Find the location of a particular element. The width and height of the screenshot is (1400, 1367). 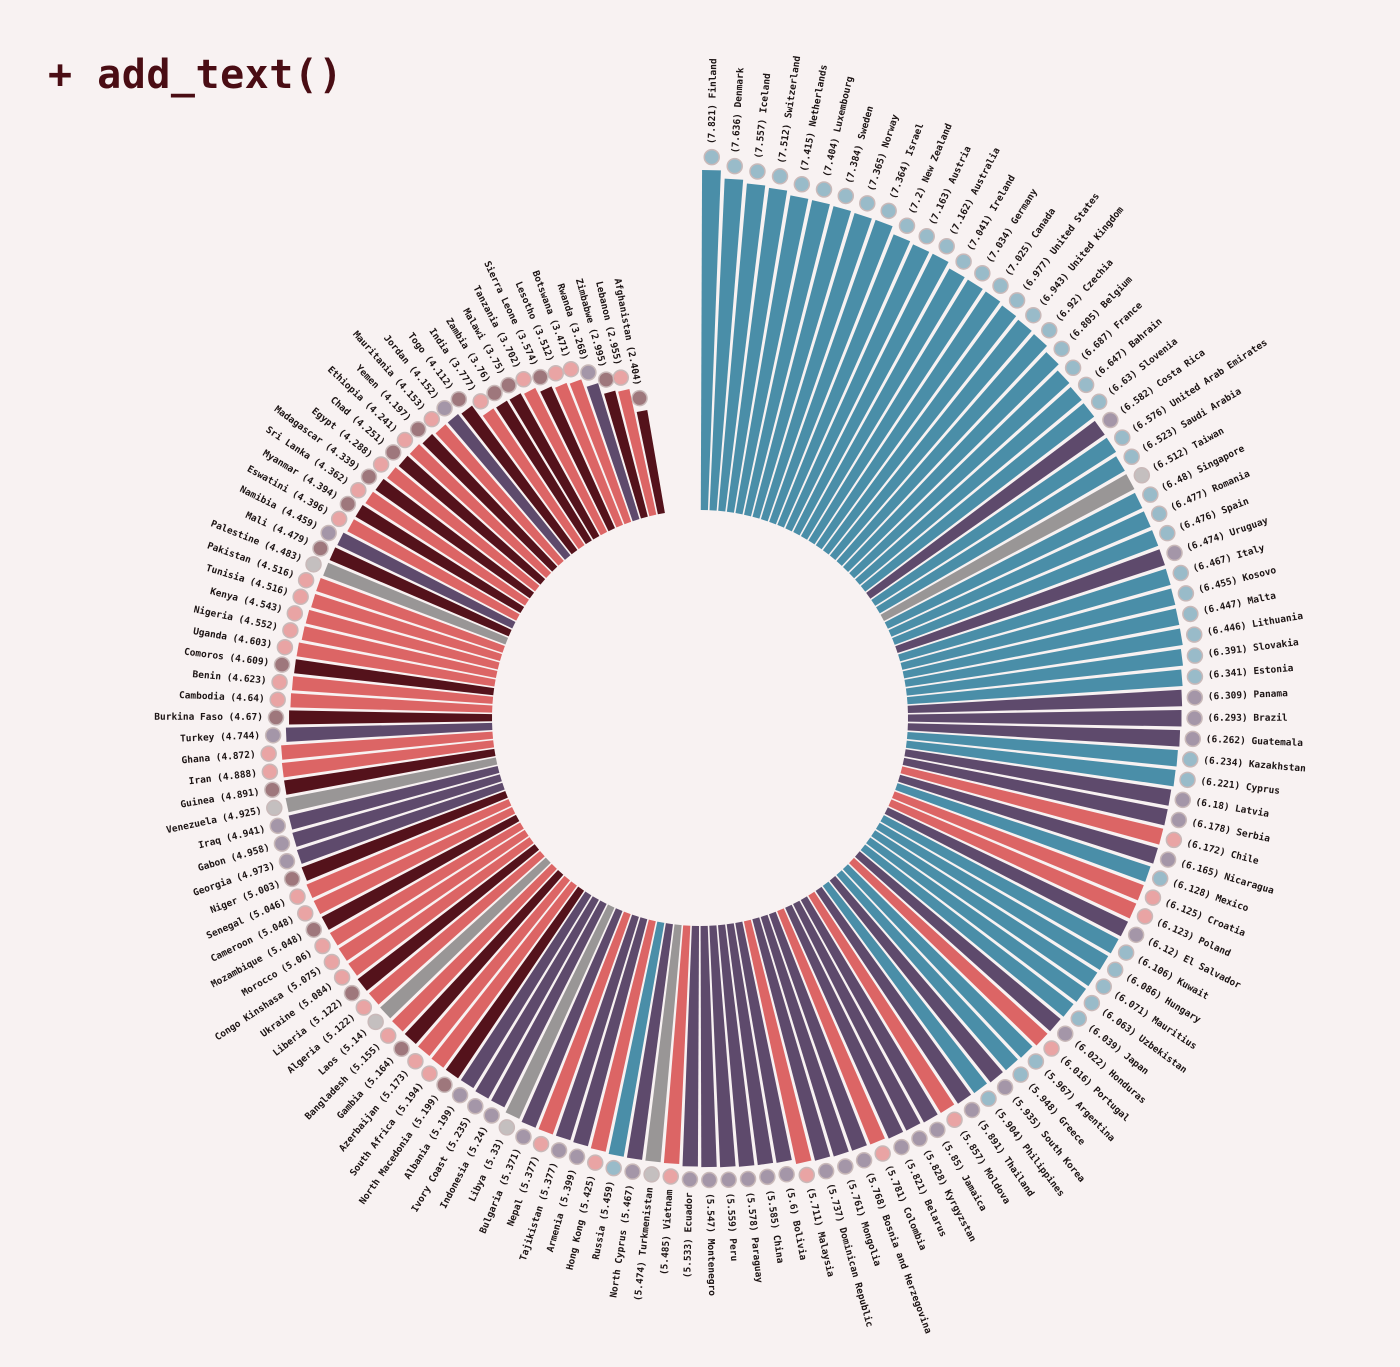

flag-icon-japan is located at coordinates (1078, 1018).